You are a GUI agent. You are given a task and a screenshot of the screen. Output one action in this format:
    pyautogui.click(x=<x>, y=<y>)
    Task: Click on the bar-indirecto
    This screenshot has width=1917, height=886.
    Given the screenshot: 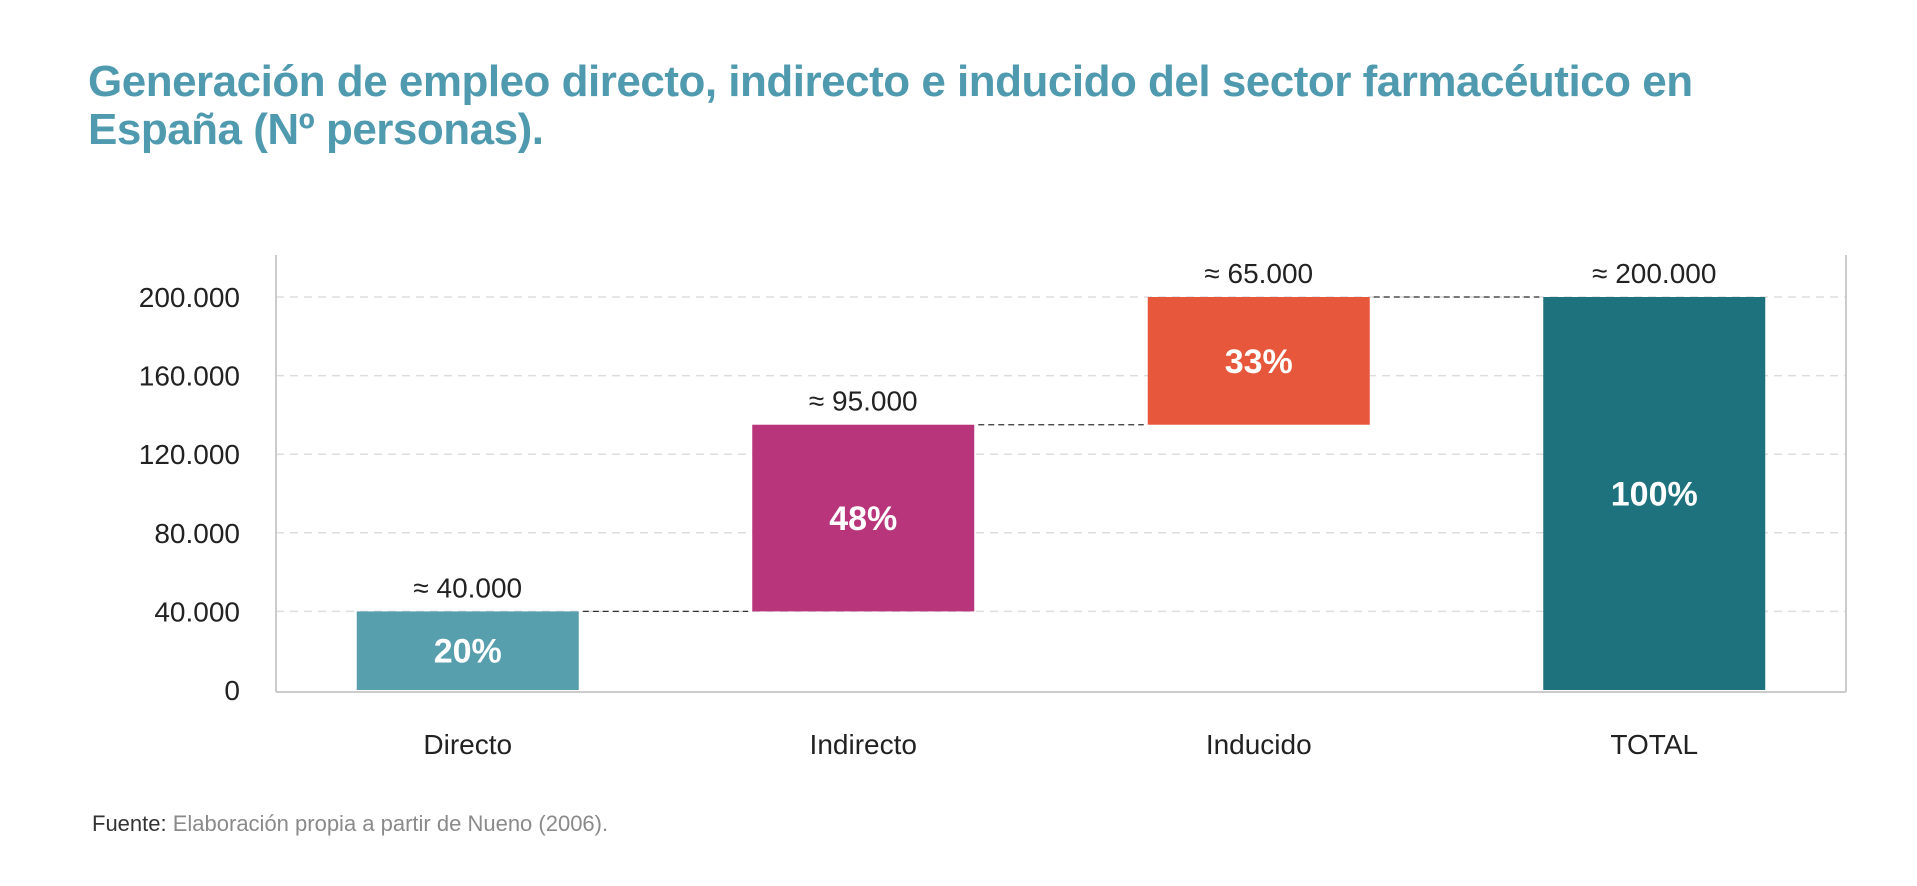 What is the action you would take?
    pyautogui.click(x=863, y=518)
    